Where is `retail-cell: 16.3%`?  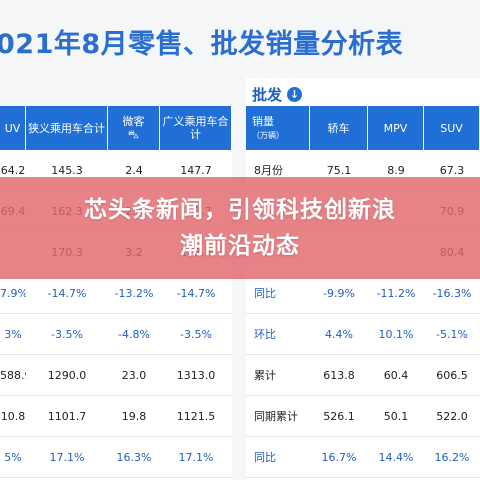 retail-cell: 16.3% is located at coordinates (134, 457).